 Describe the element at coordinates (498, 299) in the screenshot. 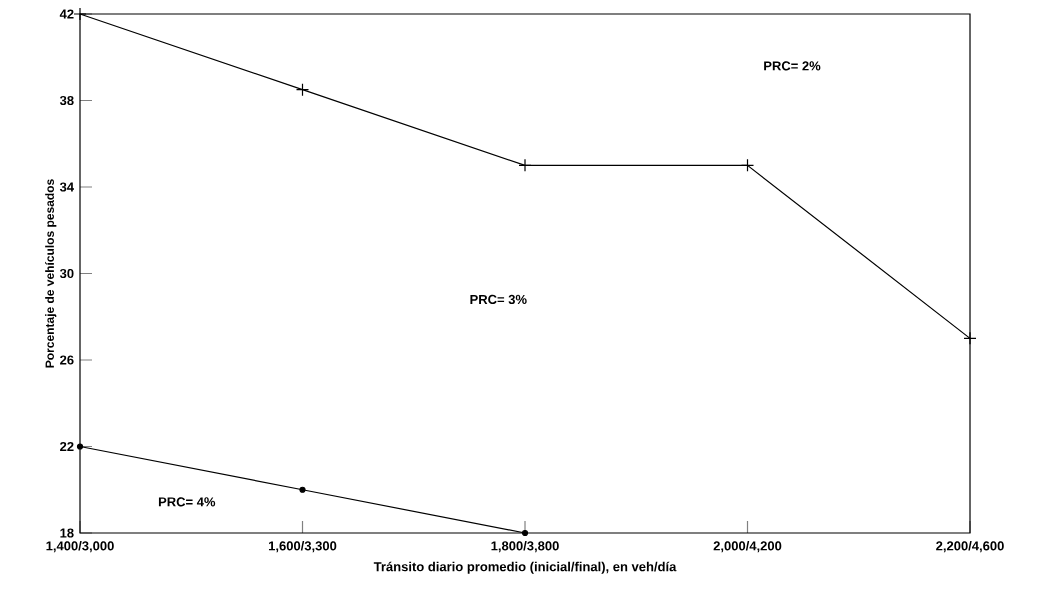

I see `annotation: PRC= 3%` at that location.